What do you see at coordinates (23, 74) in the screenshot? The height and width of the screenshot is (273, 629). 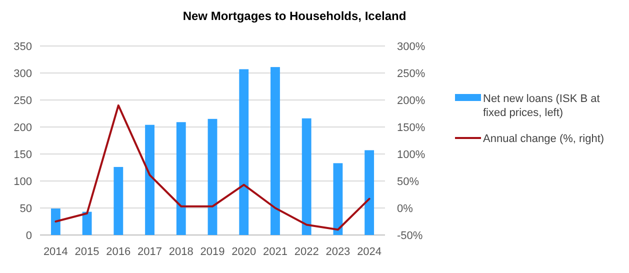 I see `y-tick-label: 300` at bounding box center [23, 74].